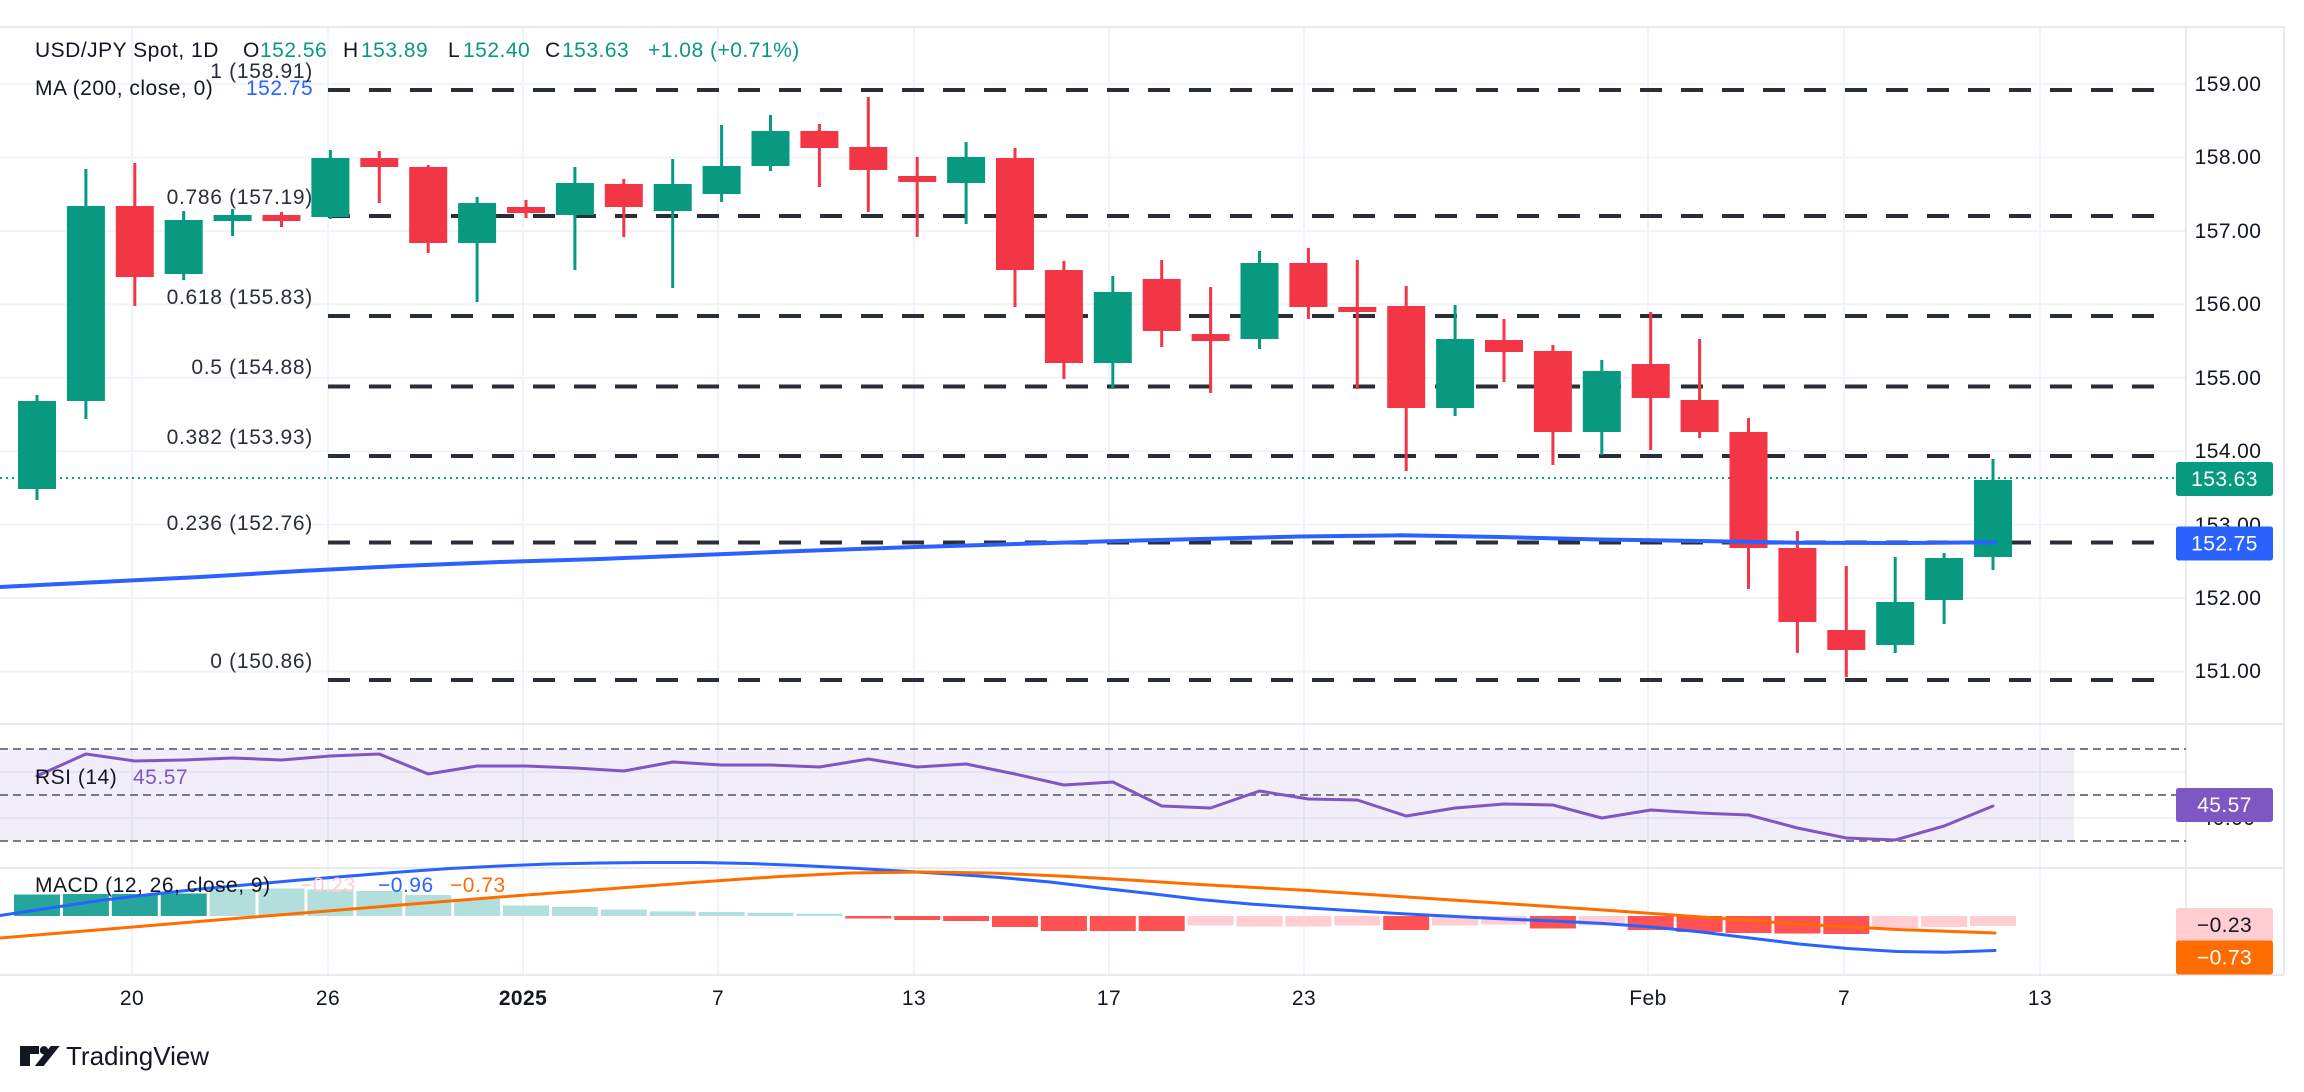  What do you see at coordinates (252, 367) in the screenshot?
I see `svg-text: 0.5 (154.88)` at bounding box center [252, 367].